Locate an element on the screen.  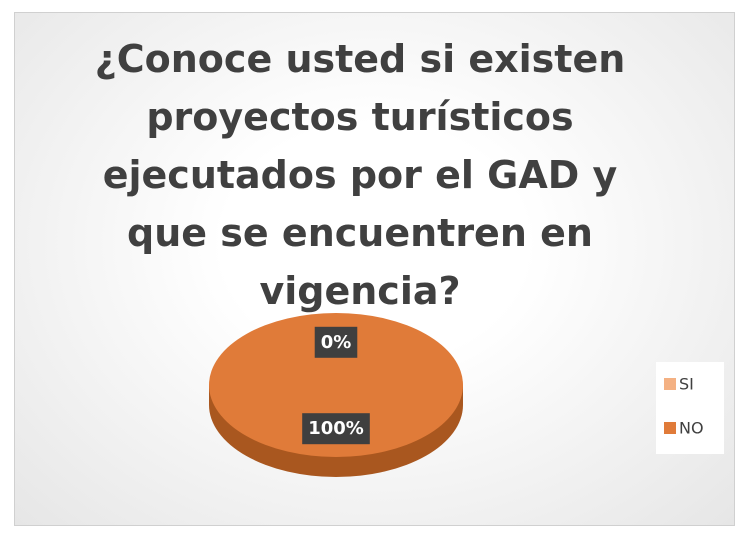
legend-box is located at coordinates (690, 408).